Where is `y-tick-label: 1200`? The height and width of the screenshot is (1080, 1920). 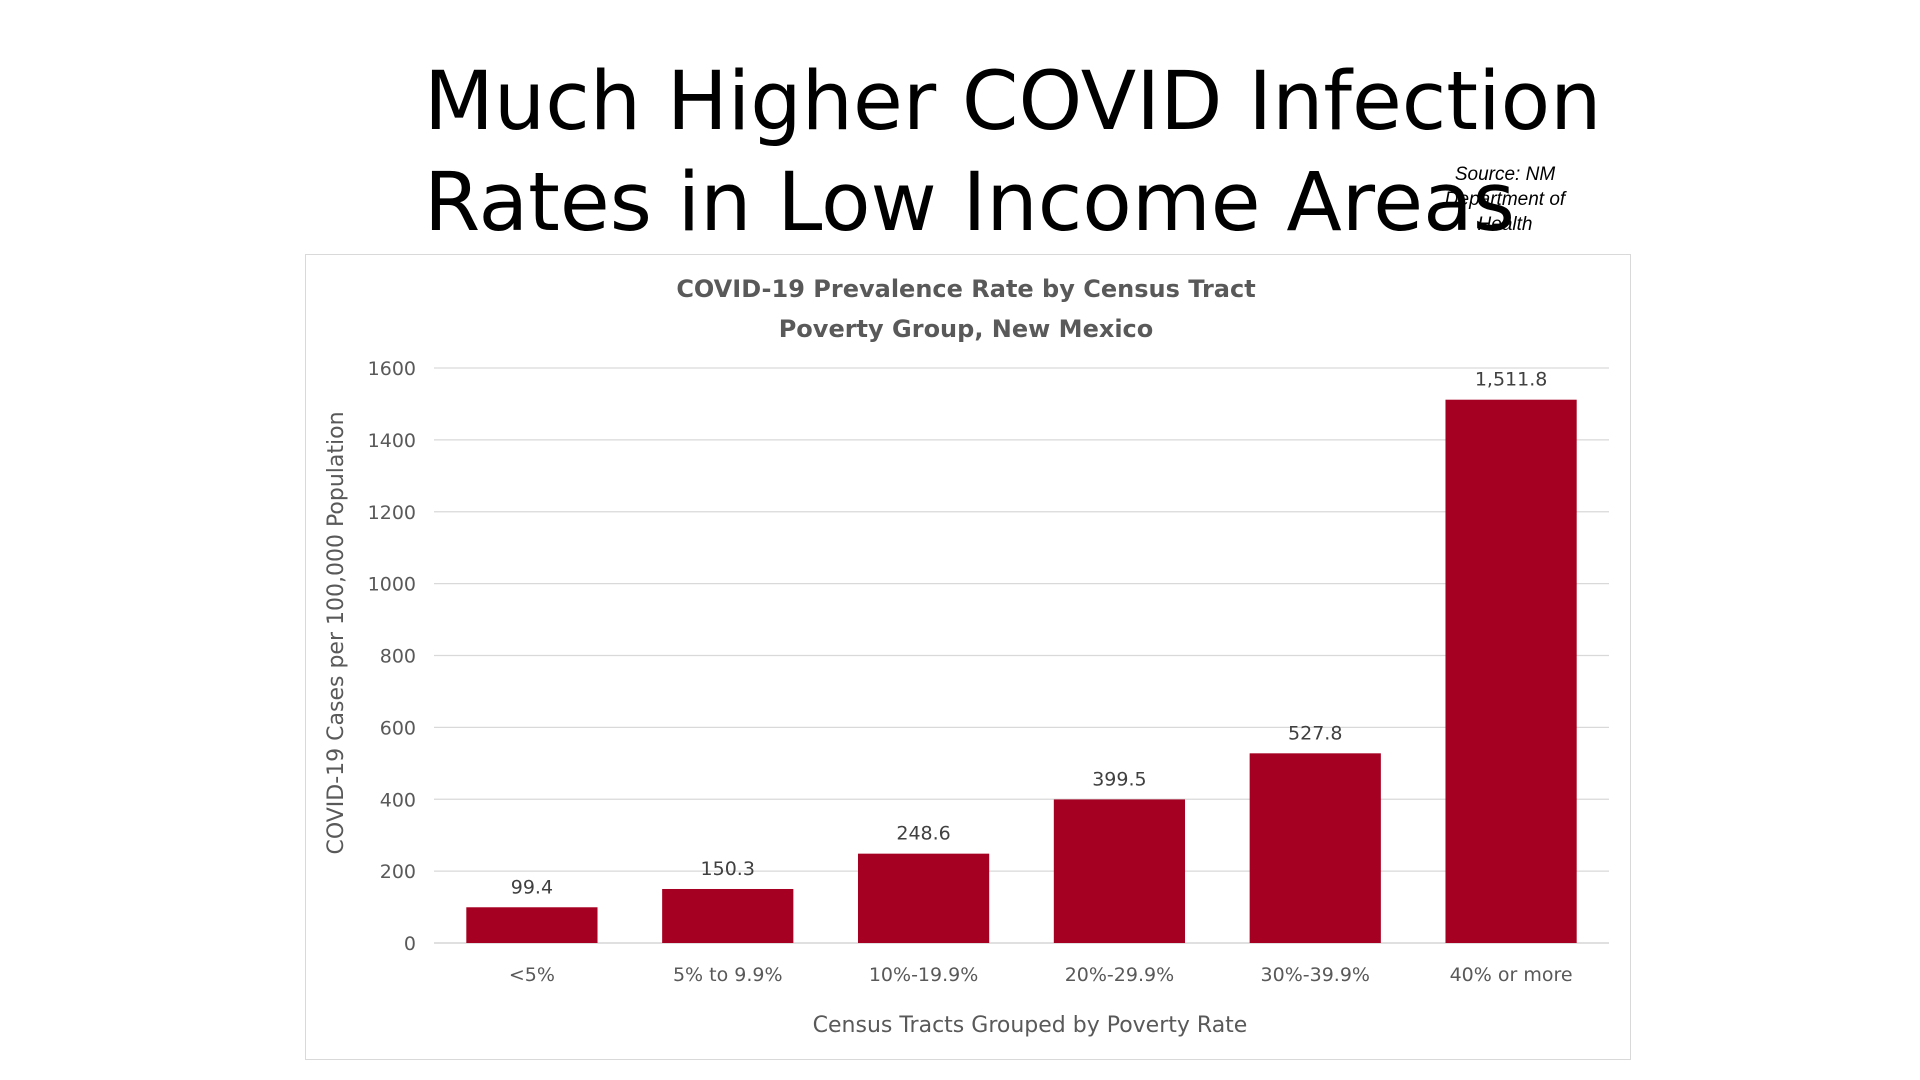 y-tick-label: 1200 is located at coordinates (392, 513).